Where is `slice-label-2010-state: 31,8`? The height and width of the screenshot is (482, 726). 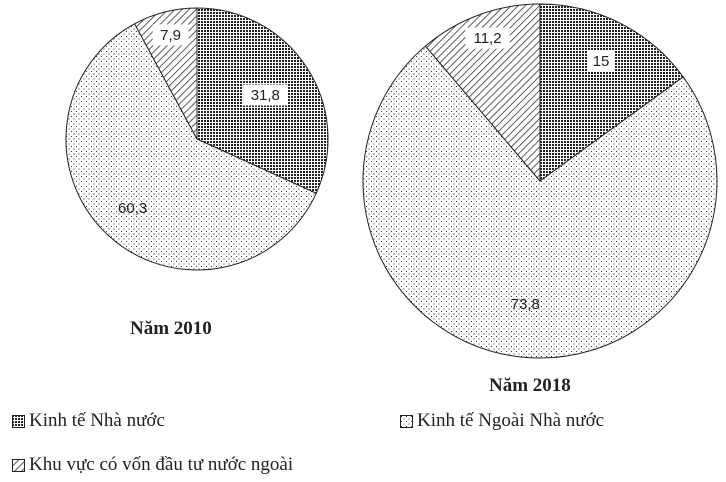
slice-label-2010-state: 31,8 is located at coordinates (265, 95).